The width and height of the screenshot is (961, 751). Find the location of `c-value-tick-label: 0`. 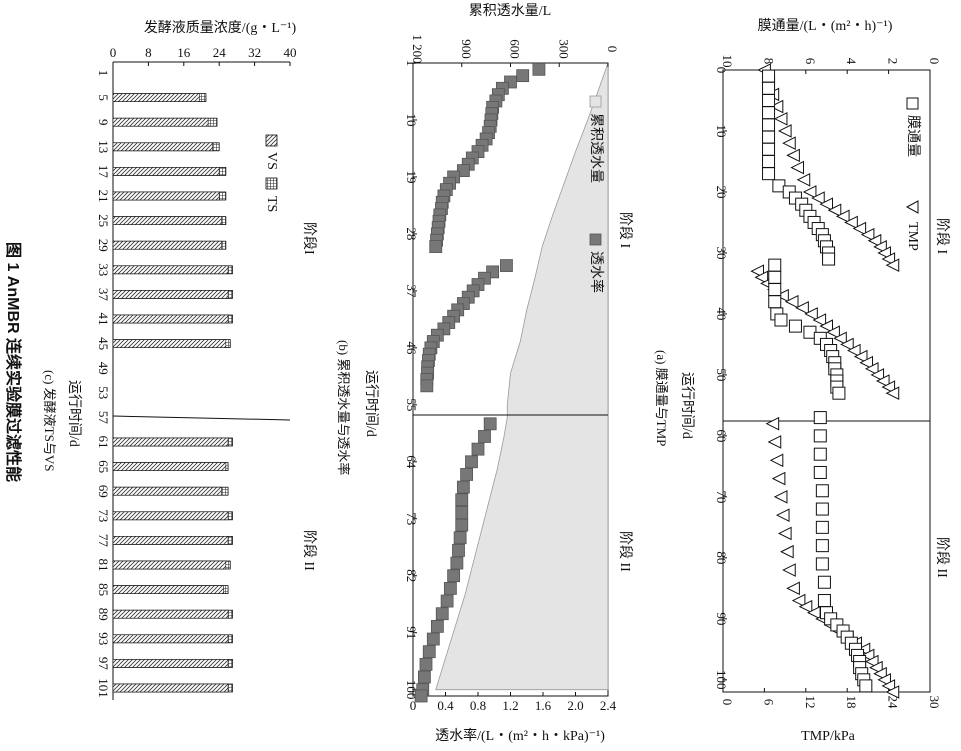

c-value-tick-label: 0 is located at coordinates (113, 52).